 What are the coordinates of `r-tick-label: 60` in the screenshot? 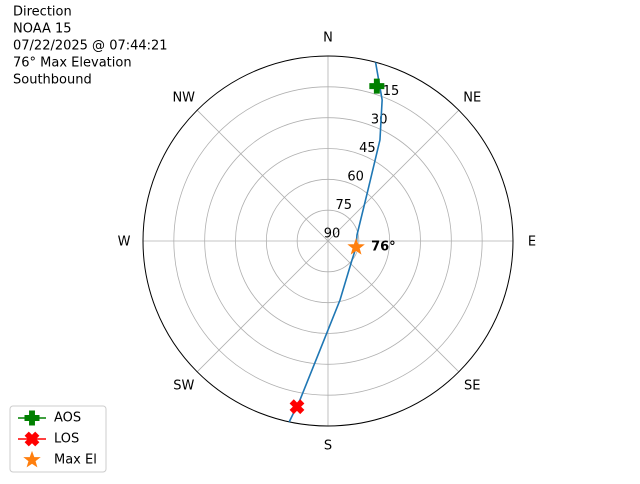 It's located at (355, 177).